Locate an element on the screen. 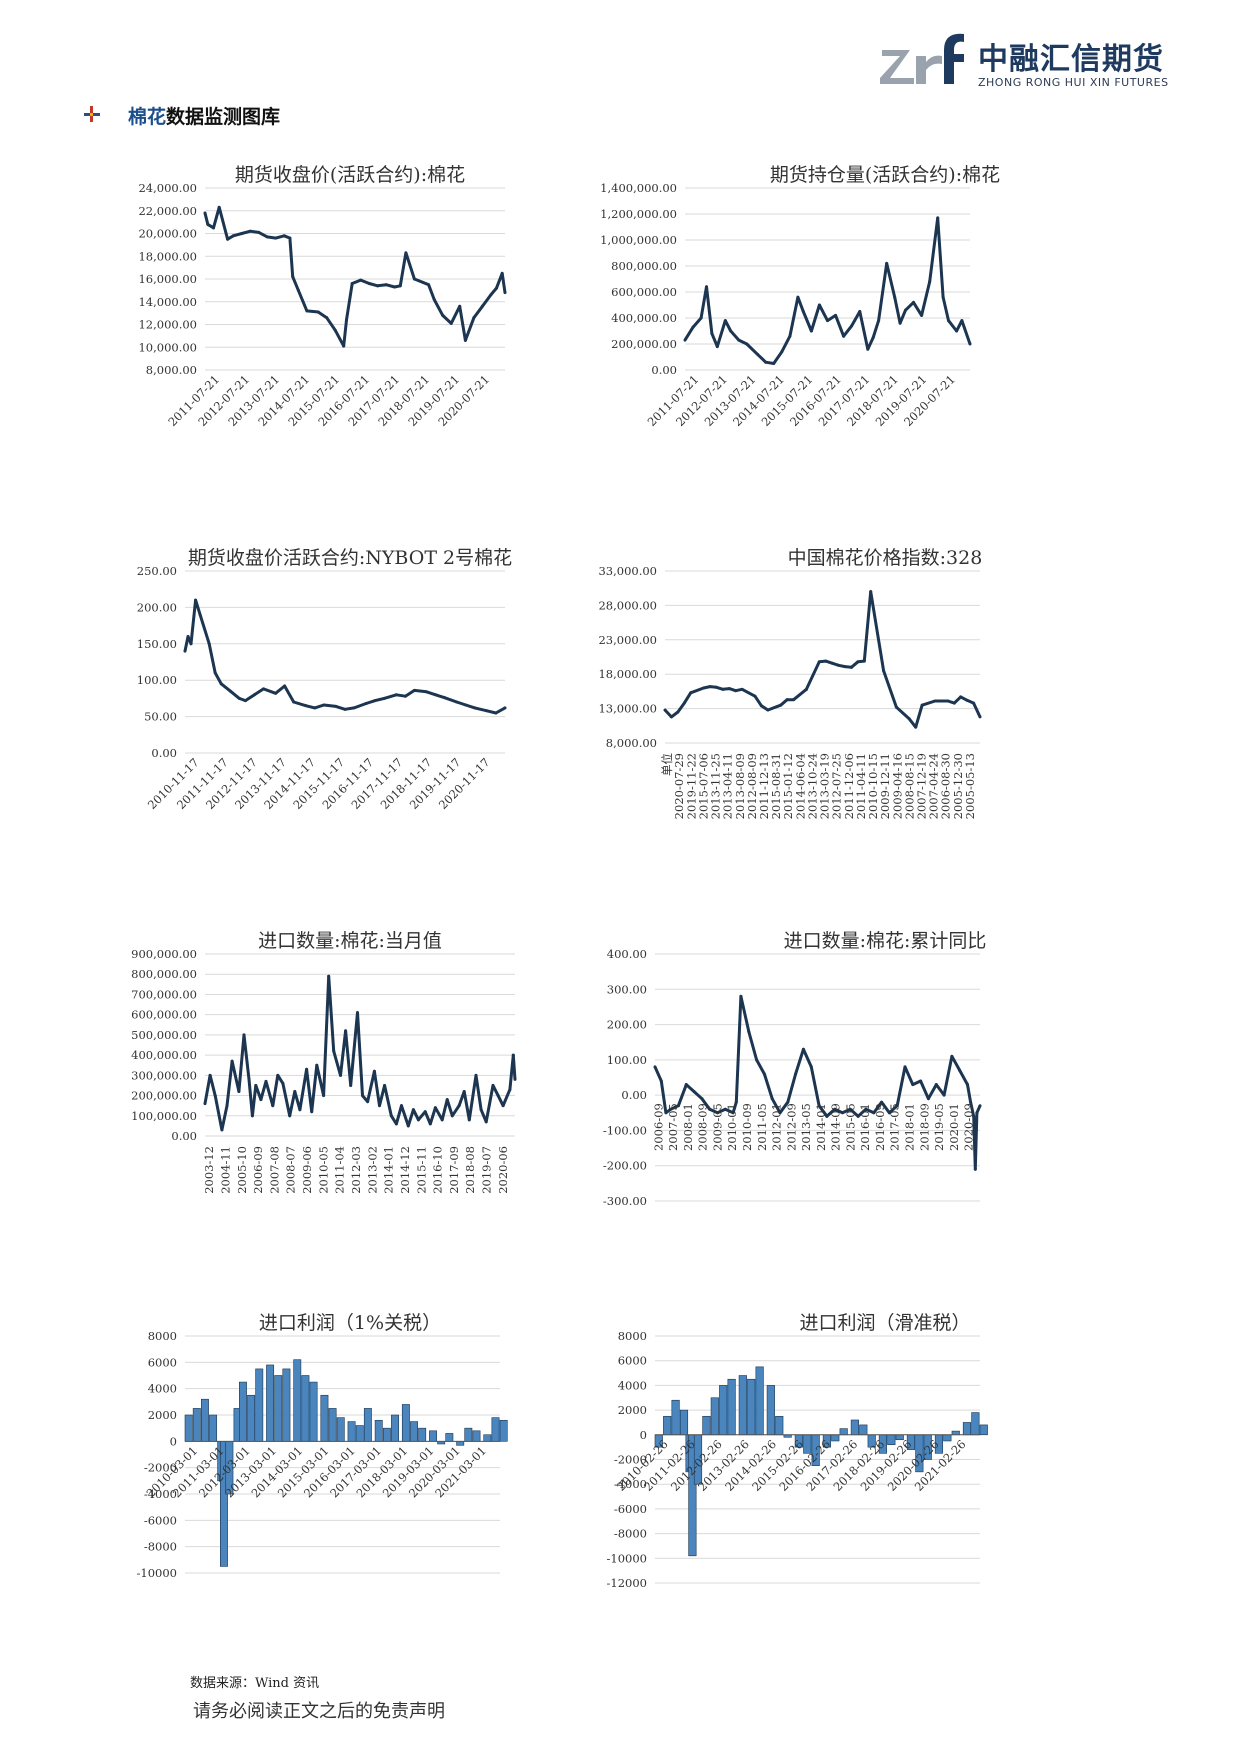 The width and height of the screenshot is (1240, 1753). disclaimer-link: 请务必阅读正文之后的免责声明 is located at coordinates (319, 1711).